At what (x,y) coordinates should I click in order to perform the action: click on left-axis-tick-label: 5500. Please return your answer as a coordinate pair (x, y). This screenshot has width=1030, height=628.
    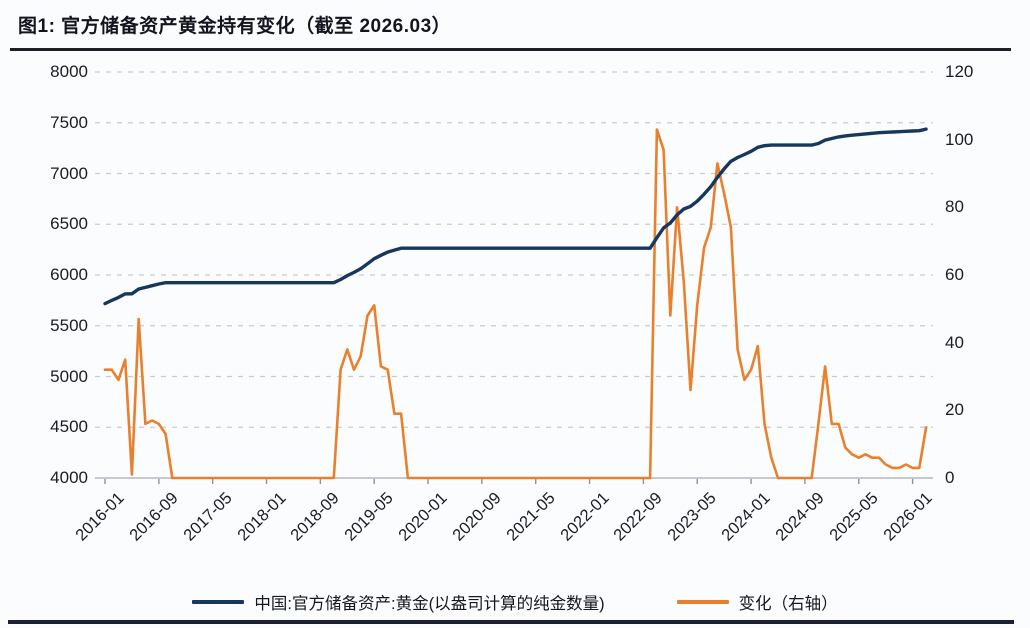
    Looking at the image, I should click on (69, 325).